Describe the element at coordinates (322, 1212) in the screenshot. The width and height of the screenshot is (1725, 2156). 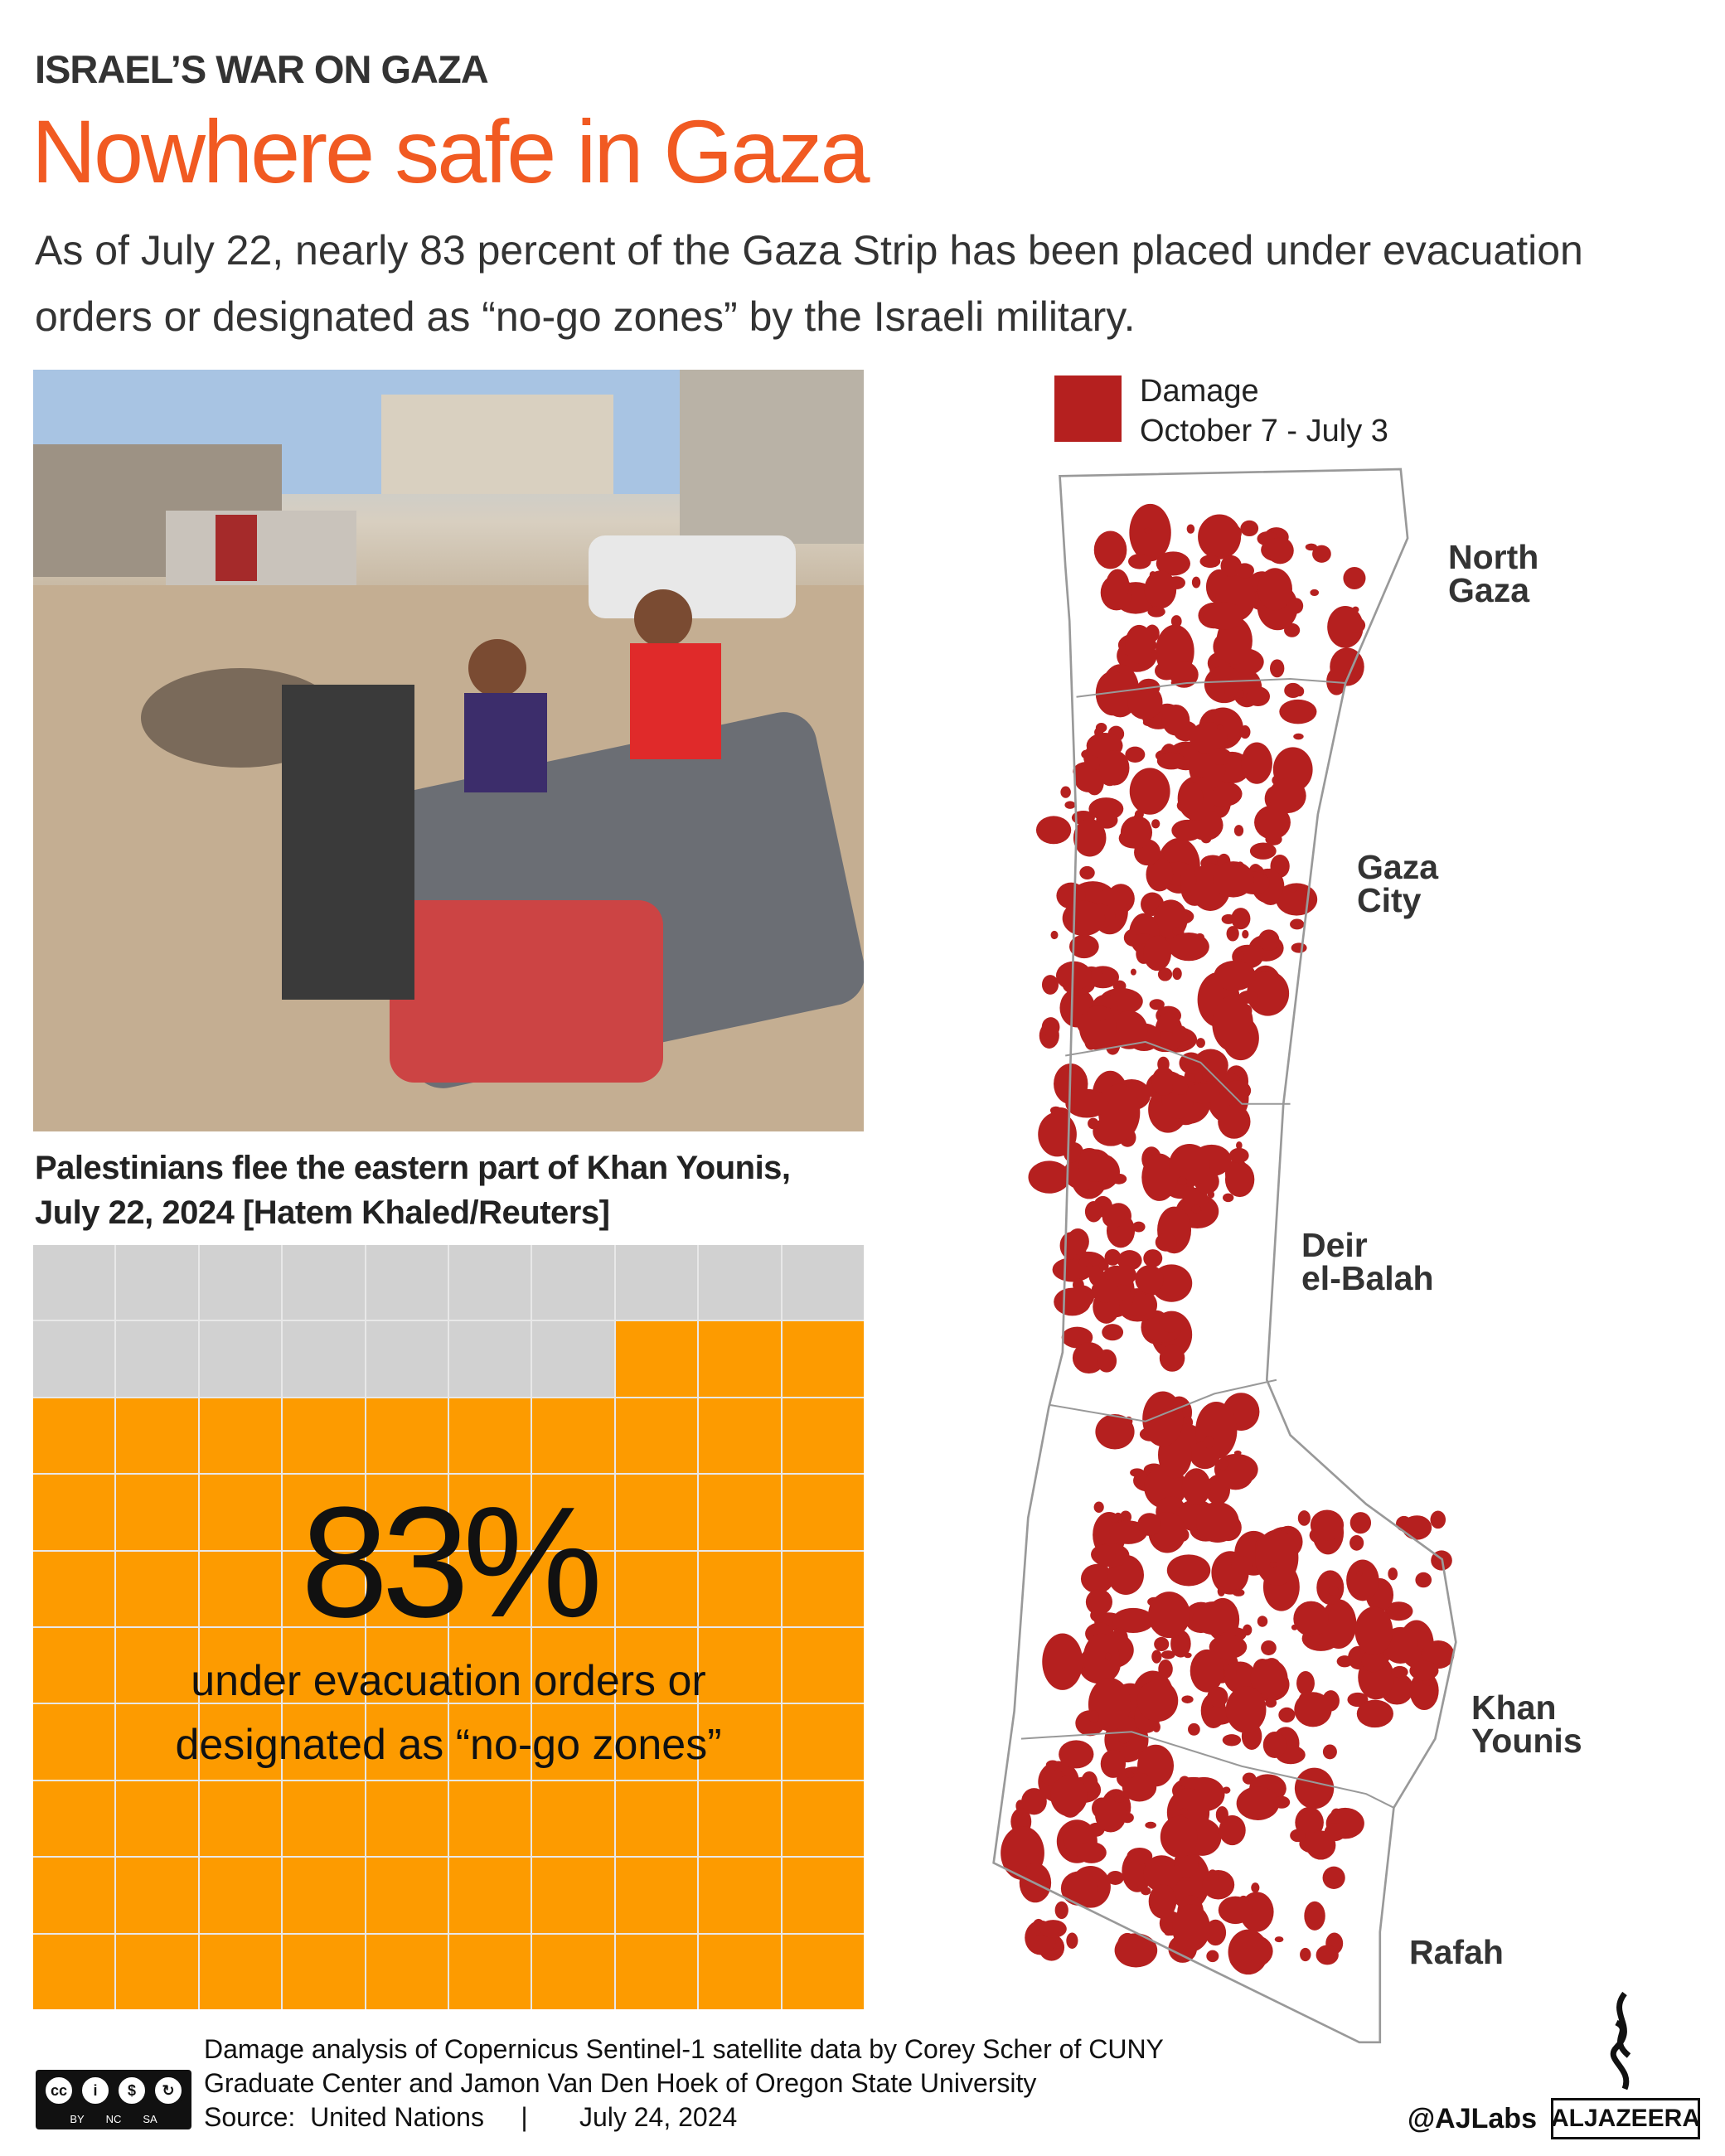
I see `caption-line: July 22, 2024 [Hatem Khaled/Reuters]` at that location.